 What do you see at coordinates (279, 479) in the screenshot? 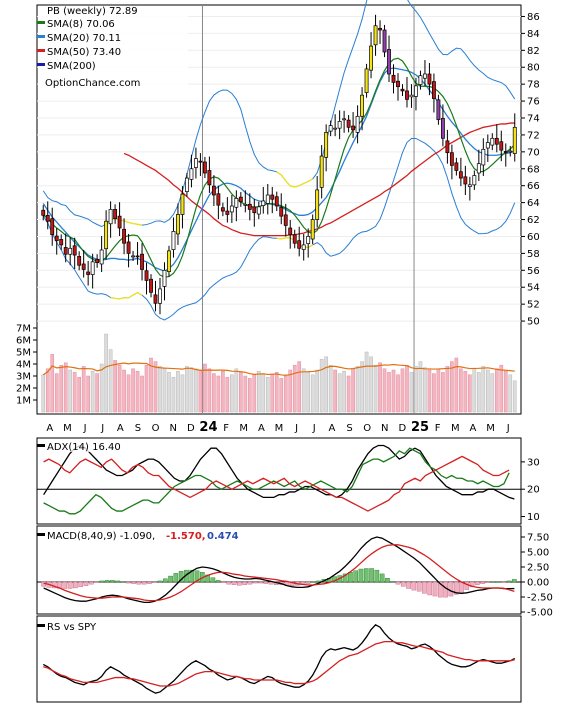
I see `adx-lines` at bounding box center [279, 479].